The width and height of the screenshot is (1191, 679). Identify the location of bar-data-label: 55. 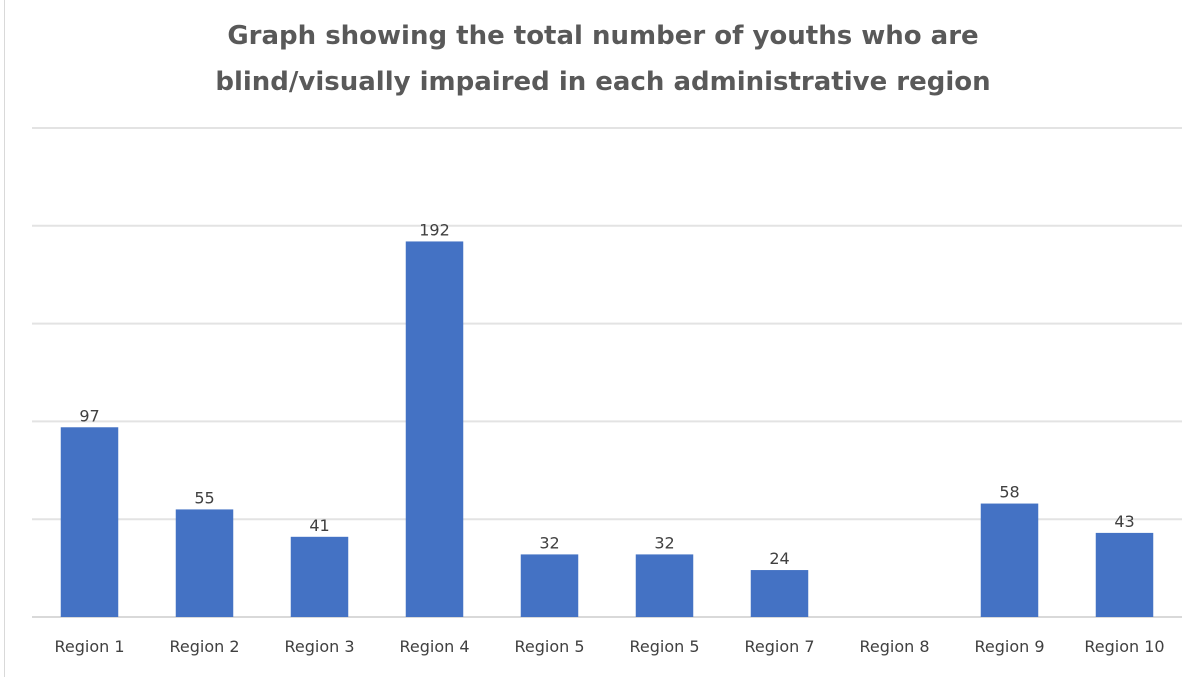
(204, 497).